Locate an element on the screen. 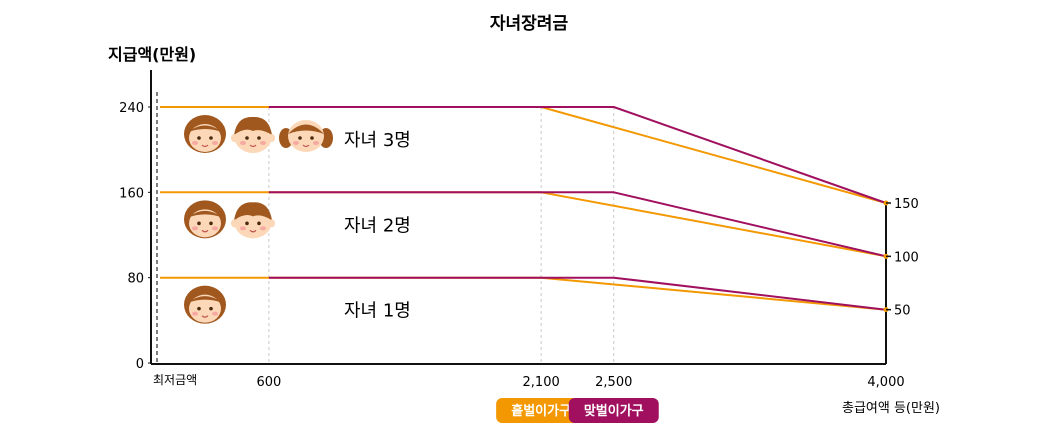  x-tick-label: 4,000 is located at coordinates (885, 382).